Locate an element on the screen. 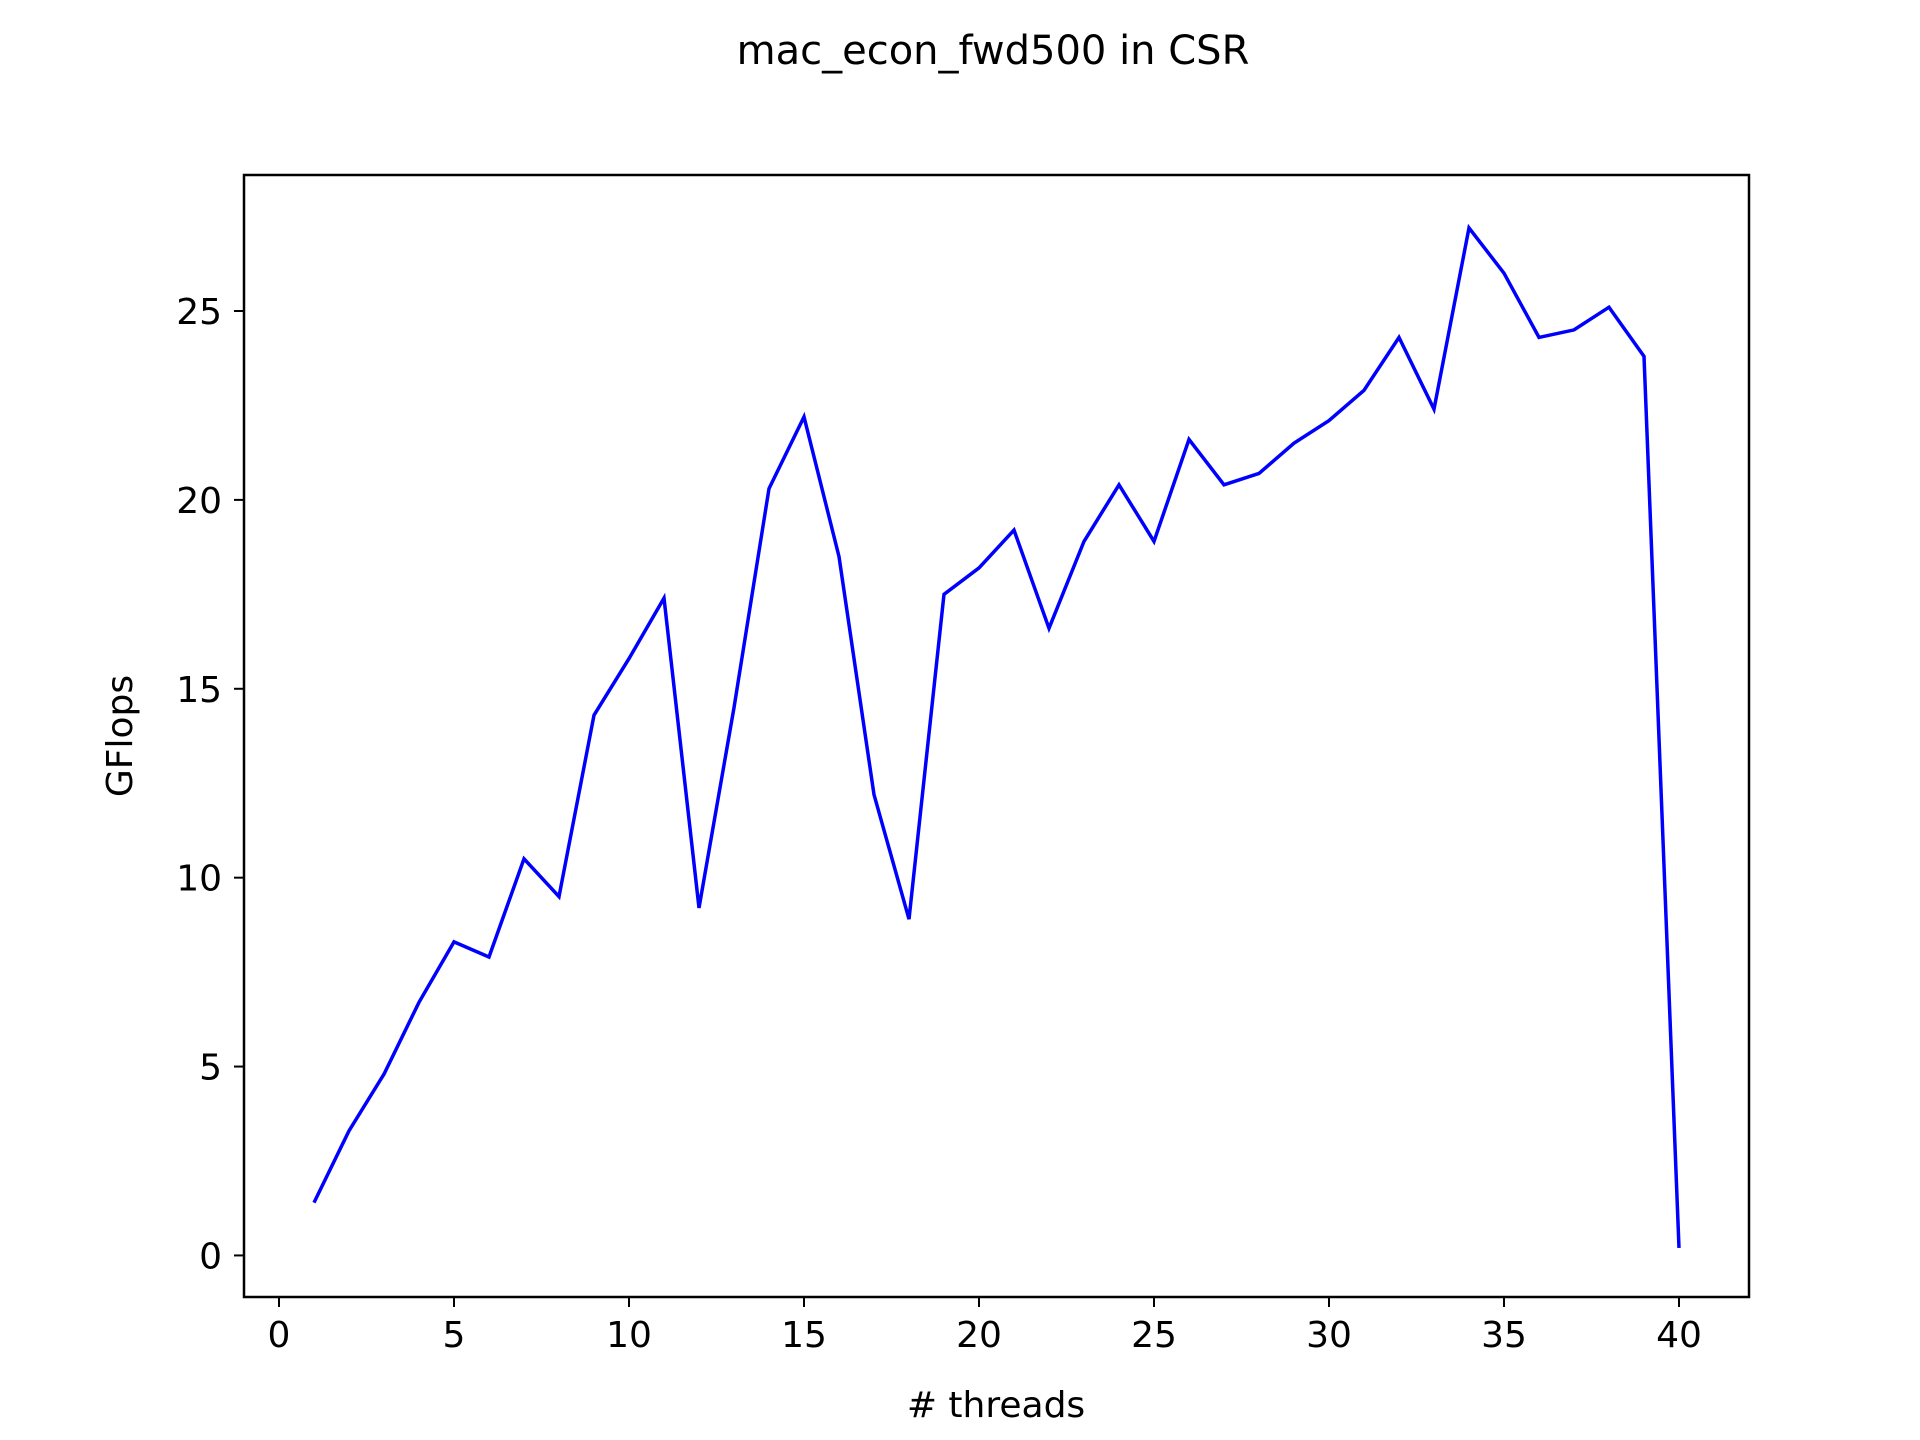 Image resolution: width=1920 pixels, height=1440 pixels. x-tick-label: 10 is located at coordinates (629, 1335).